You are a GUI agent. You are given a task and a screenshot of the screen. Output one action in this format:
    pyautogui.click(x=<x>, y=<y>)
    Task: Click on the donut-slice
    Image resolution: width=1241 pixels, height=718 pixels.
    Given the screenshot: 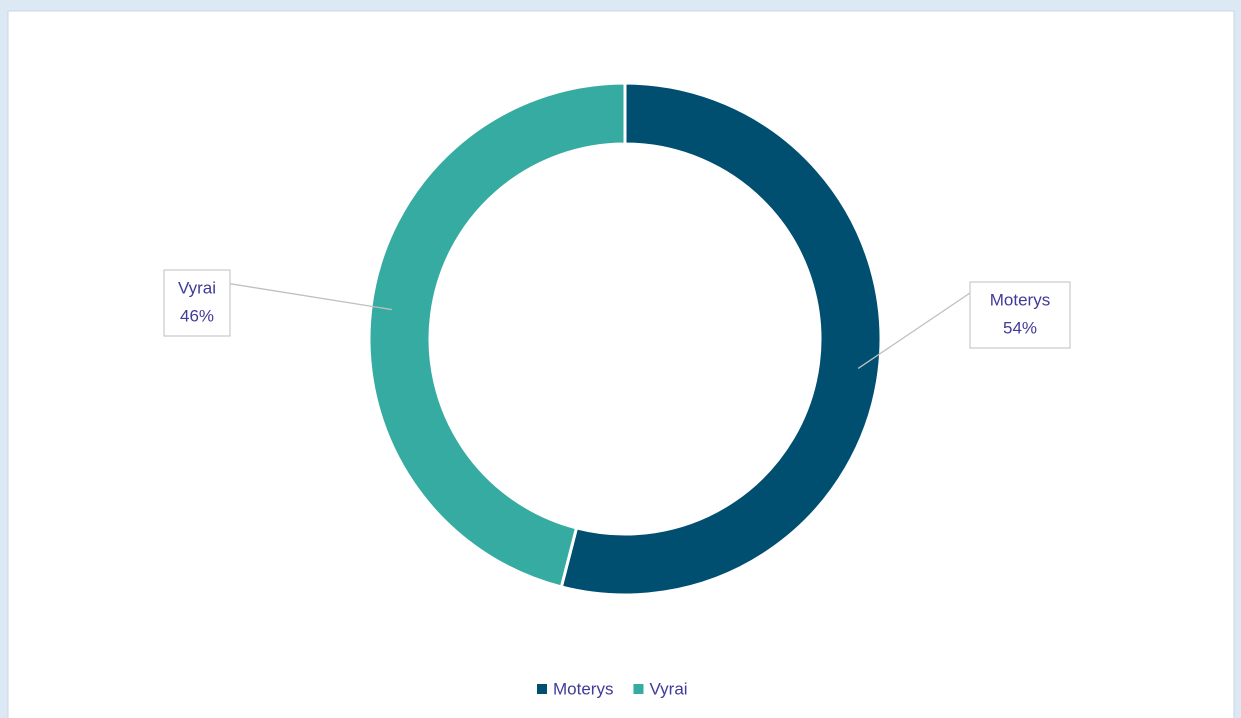 What is the action you would take?
    pyautogui.click(x=497, y=335)
    